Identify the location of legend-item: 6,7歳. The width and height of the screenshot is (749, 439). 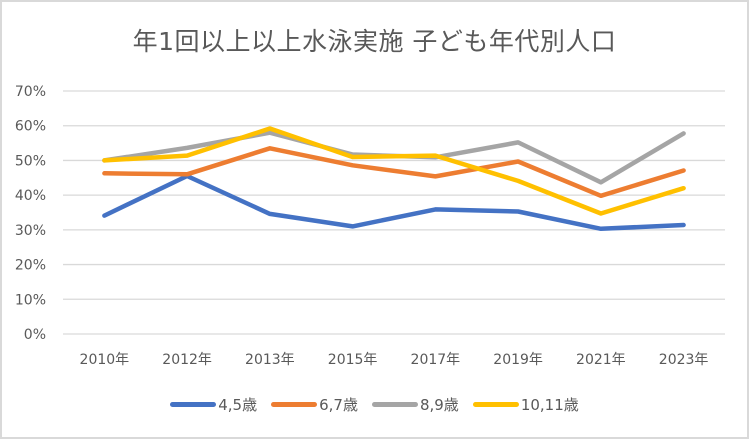
(314, 404).